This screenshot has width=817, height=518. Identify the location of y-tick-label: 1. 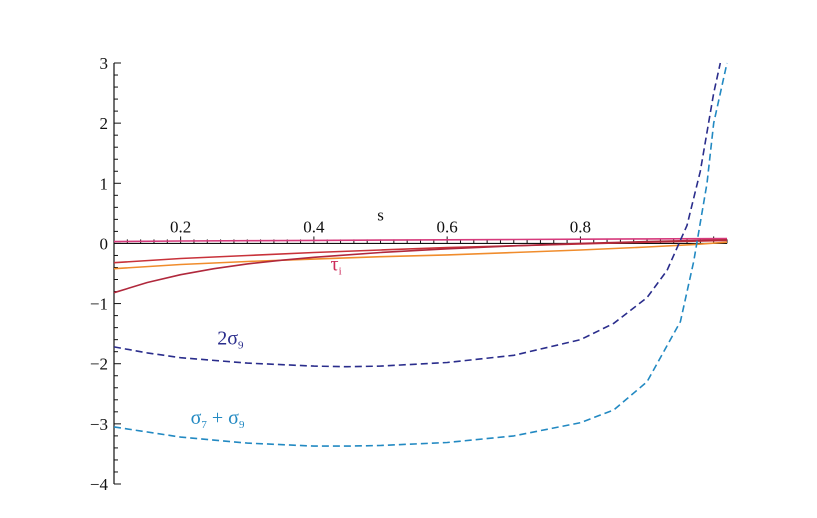
(104, 183).